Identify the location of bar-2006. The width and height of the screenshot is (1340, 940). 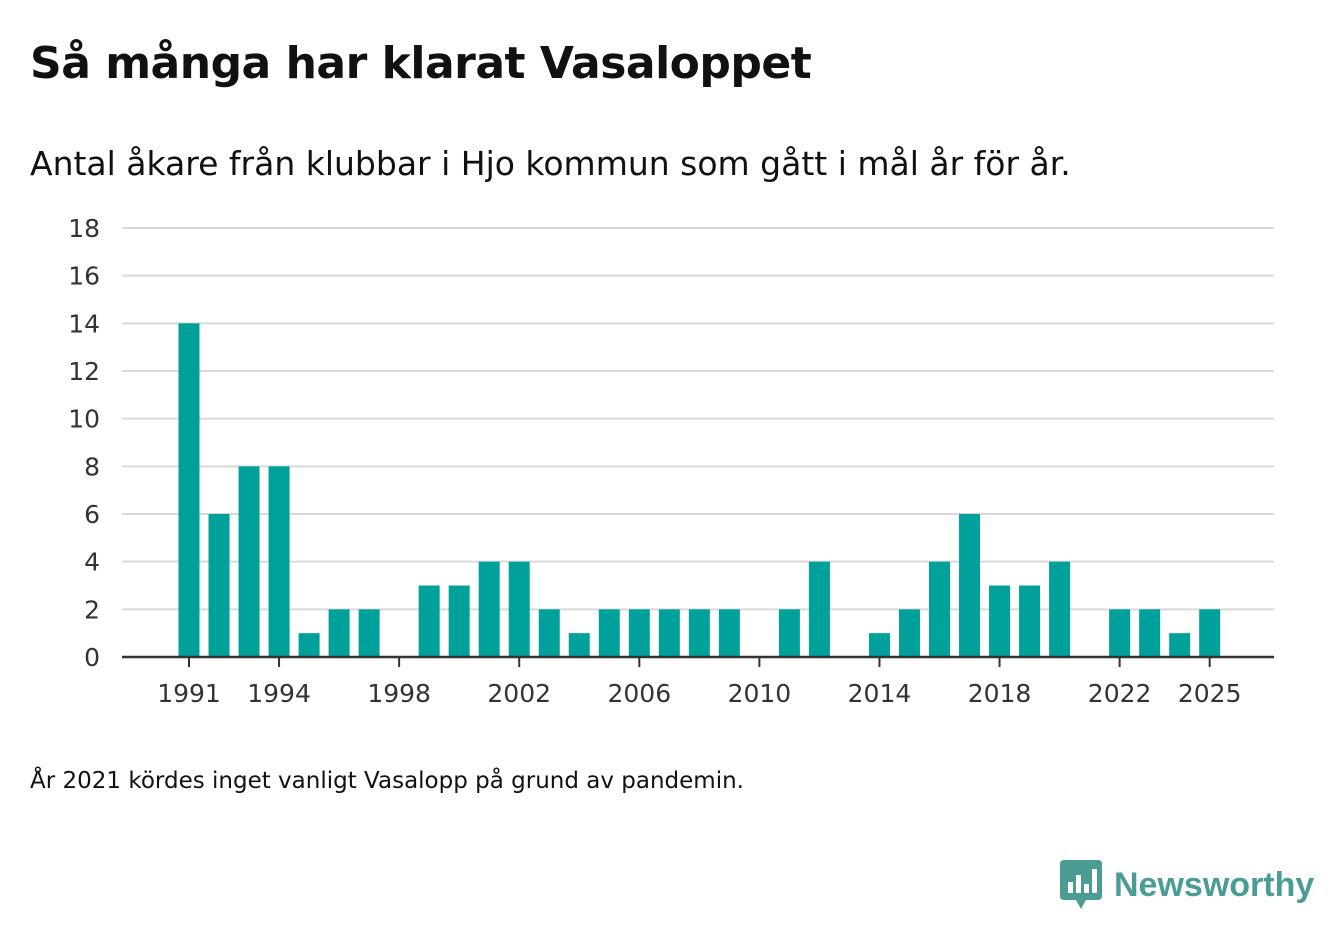
(639, 633).